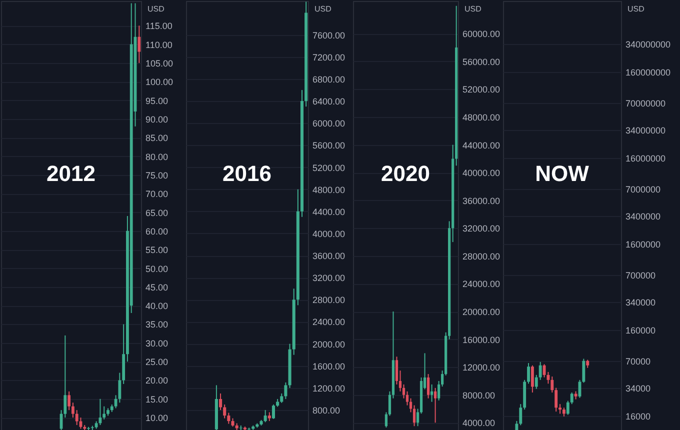 This screenshot has width=680, height=430. Describe the element at coordinates (648, 72) in the screenshot. I see `y-tick-label: 160000000` at that location.